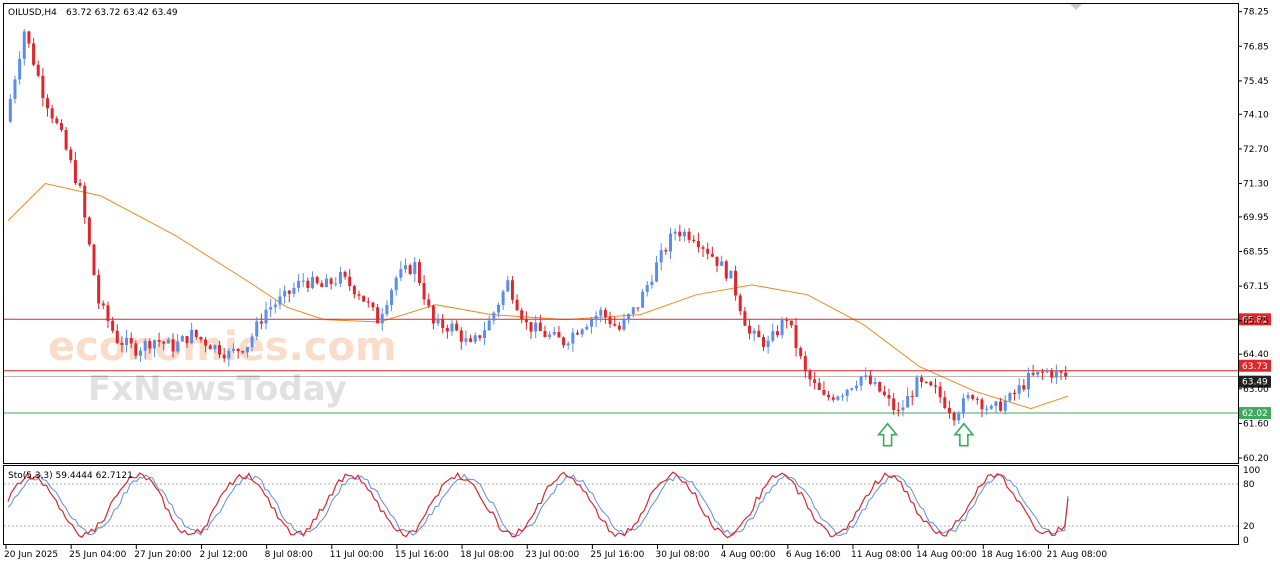  Describe the element at coordinates (1076, 7) in the screenshot. I see `collapse-corner-icon` at that location.